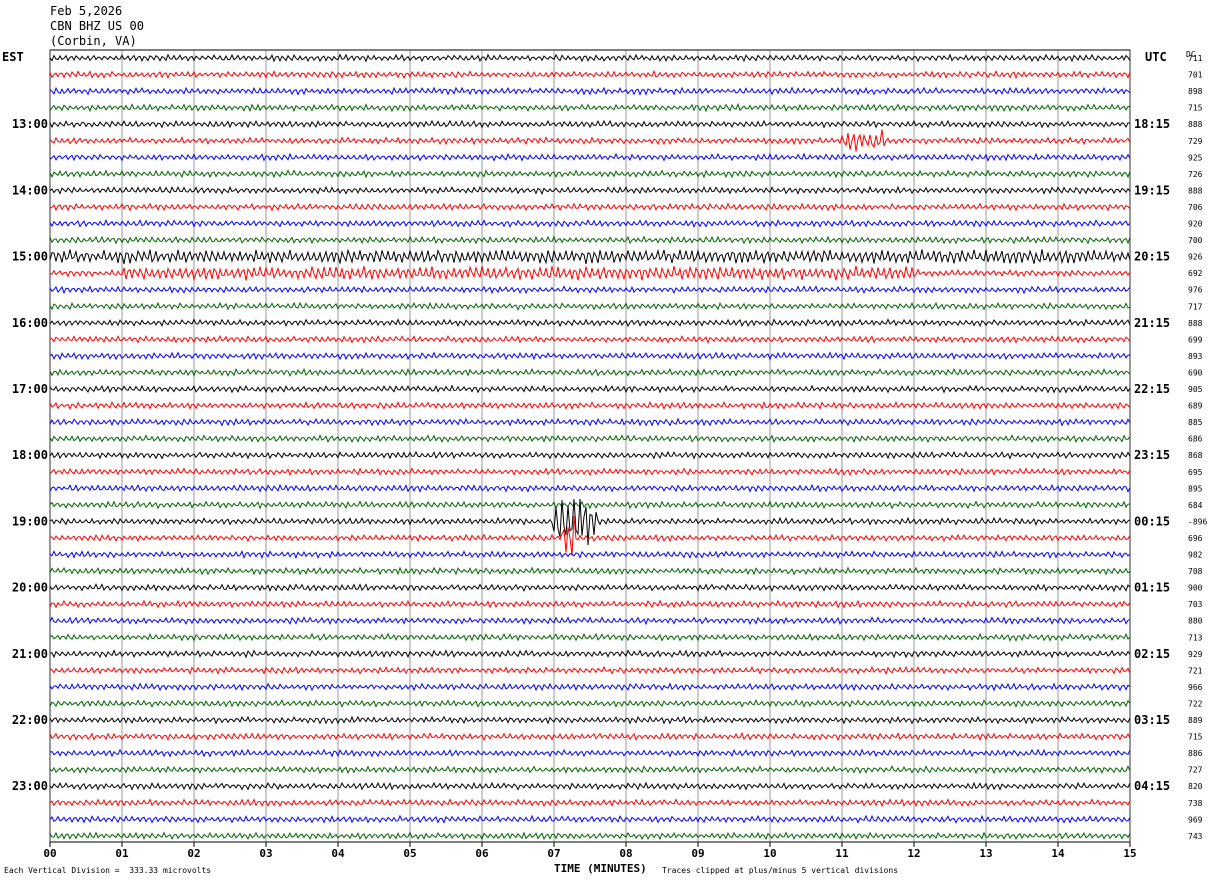 Image resolution: width=1210 pixels, height=886 pixels. Describe the element at coordinates (1195, 819) in the screenshot. I see `dc-value-label: 969` at that location.